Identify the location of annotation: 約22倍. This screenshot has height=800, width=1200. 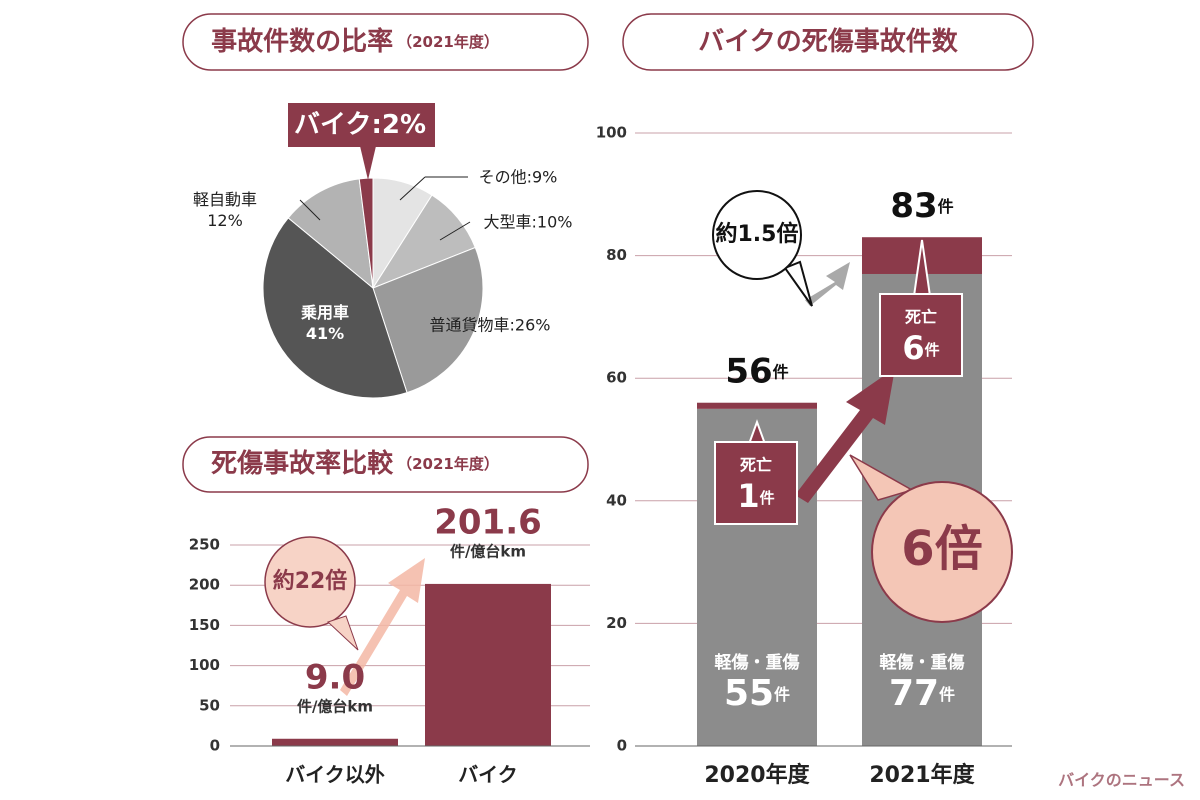
(310, 581).